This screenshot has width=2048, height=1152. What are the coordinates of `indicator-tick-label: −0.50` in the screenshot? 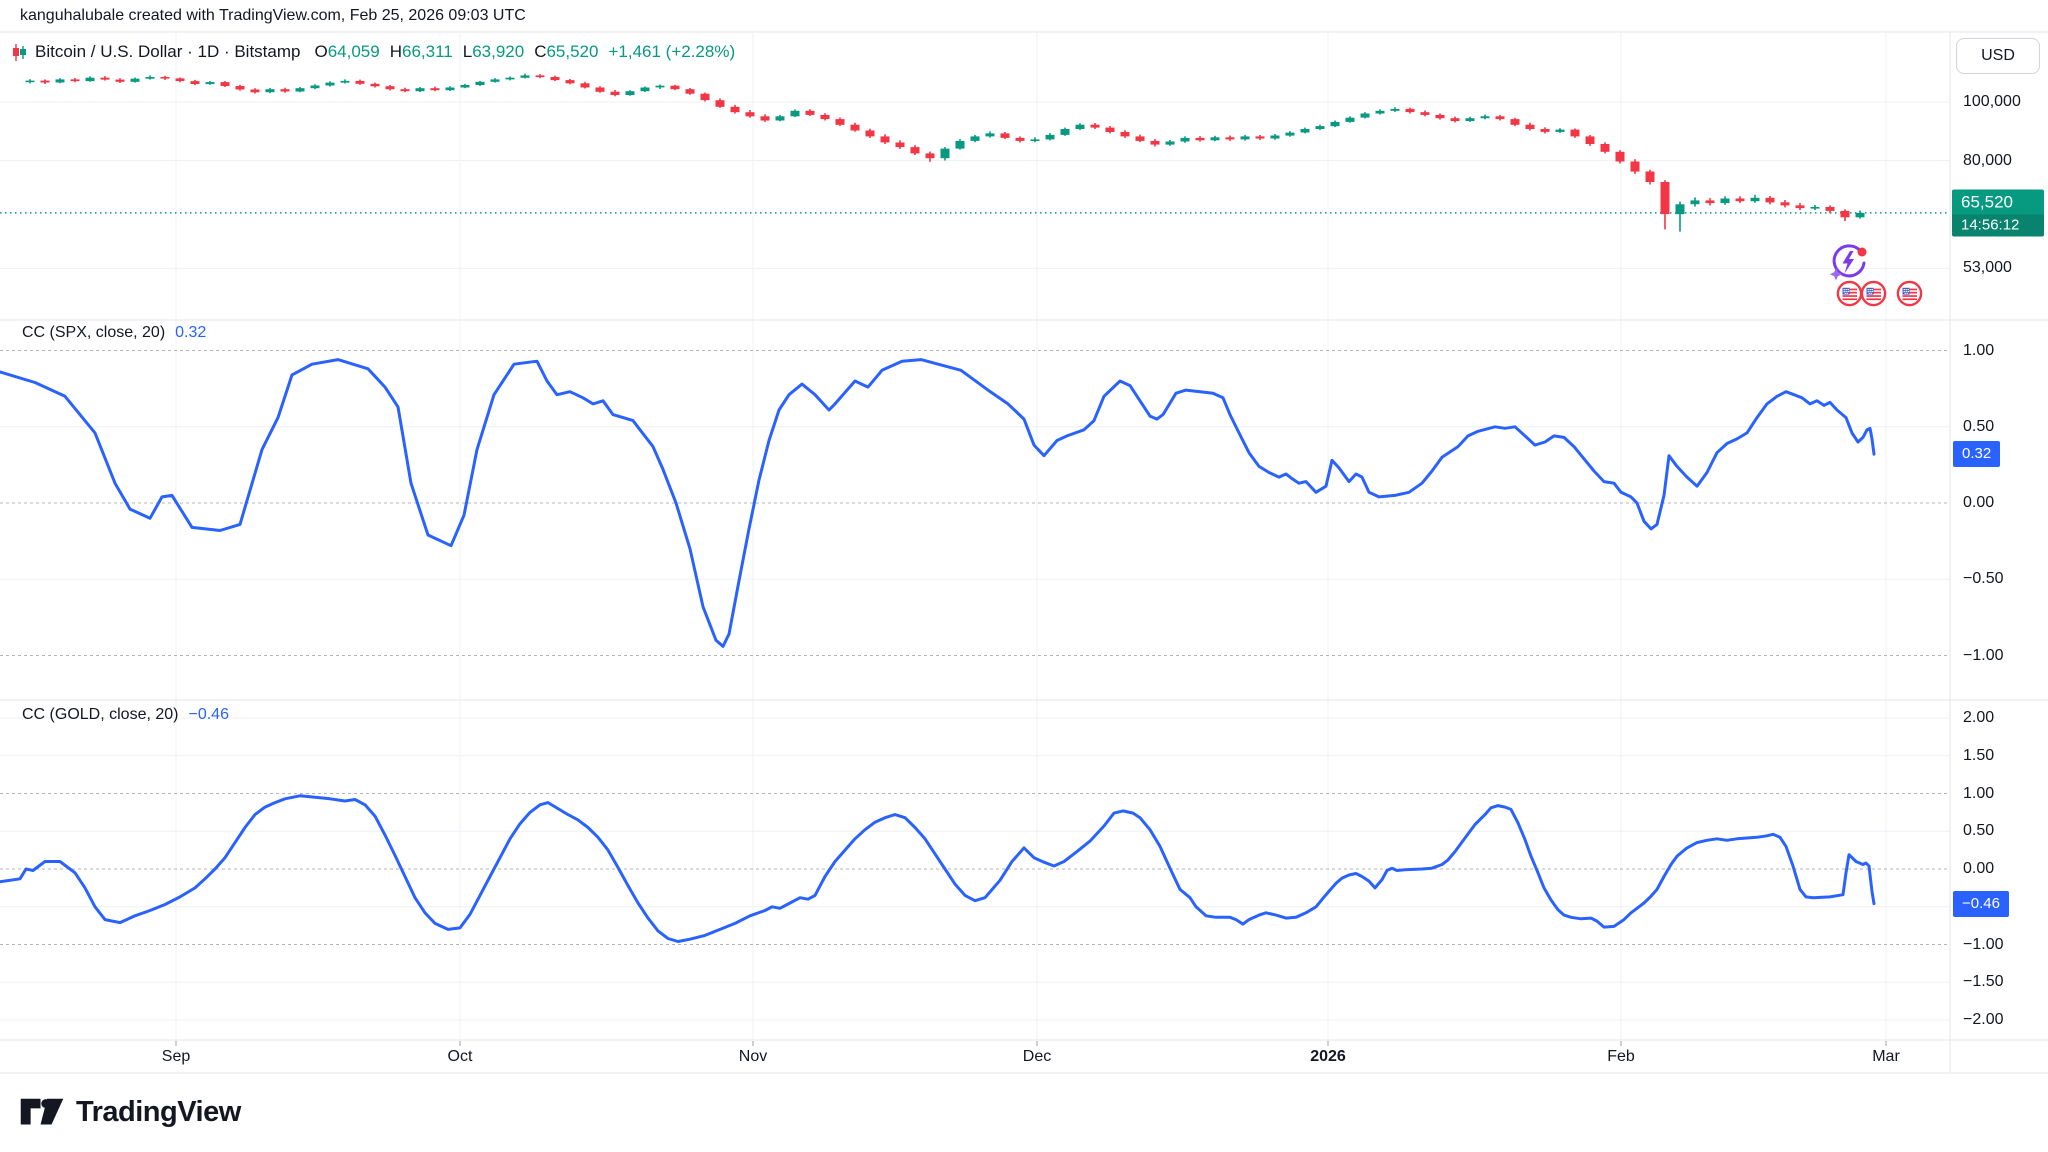 It's located at (1983, 579).